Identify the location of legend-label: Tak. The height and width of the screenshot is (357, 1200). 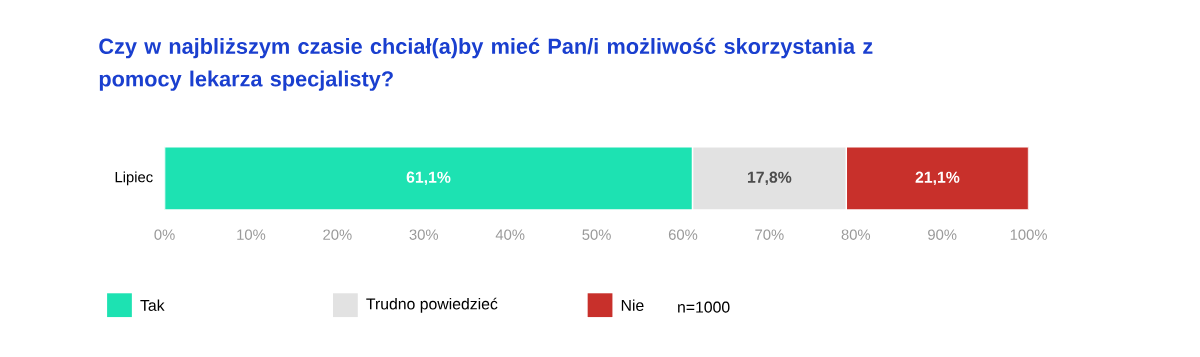
(152, 305).